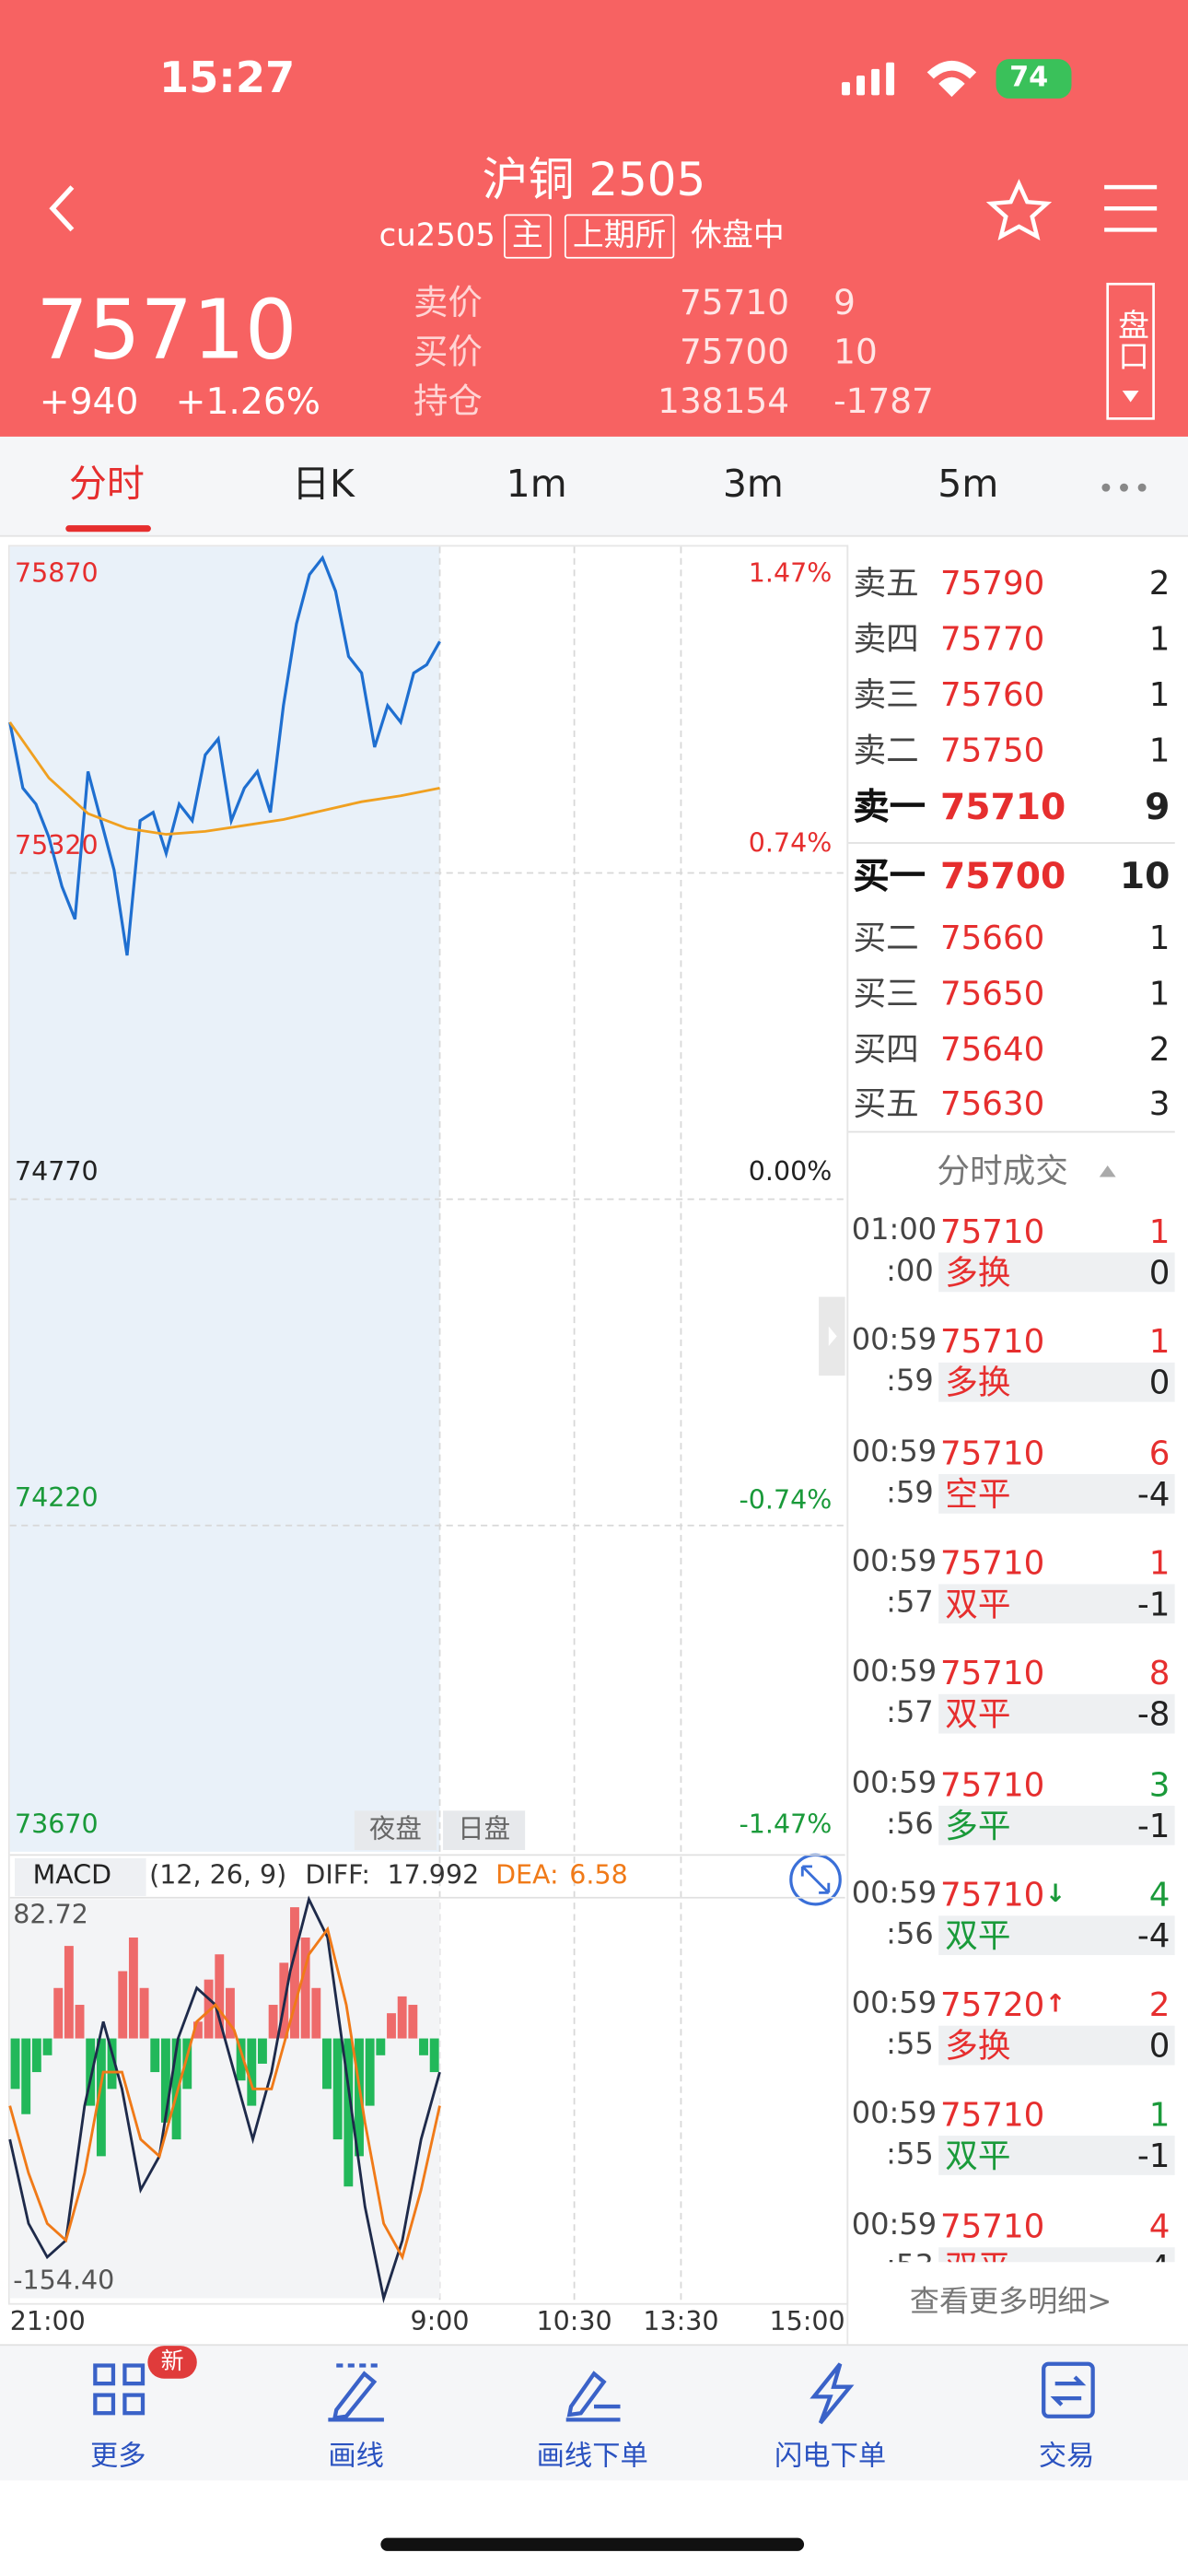 This screenshot has width=1188, height=2576. I want to click on nav-item: 画线, so click(356, 2457).